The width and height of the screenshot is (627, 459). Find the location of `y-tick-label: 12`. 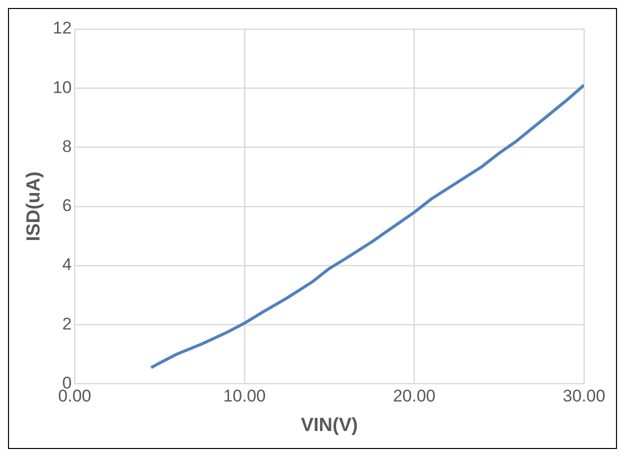

y-tick-label: 12 is located at coordinates (62, 28).